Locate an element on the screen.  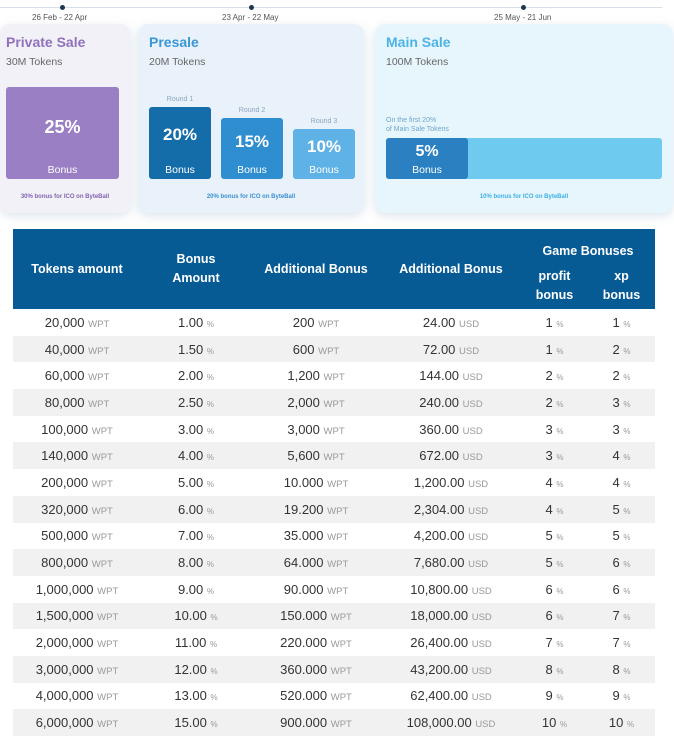
additional-usd-cell: 72.00 USD is located at coordinates (451, 349).